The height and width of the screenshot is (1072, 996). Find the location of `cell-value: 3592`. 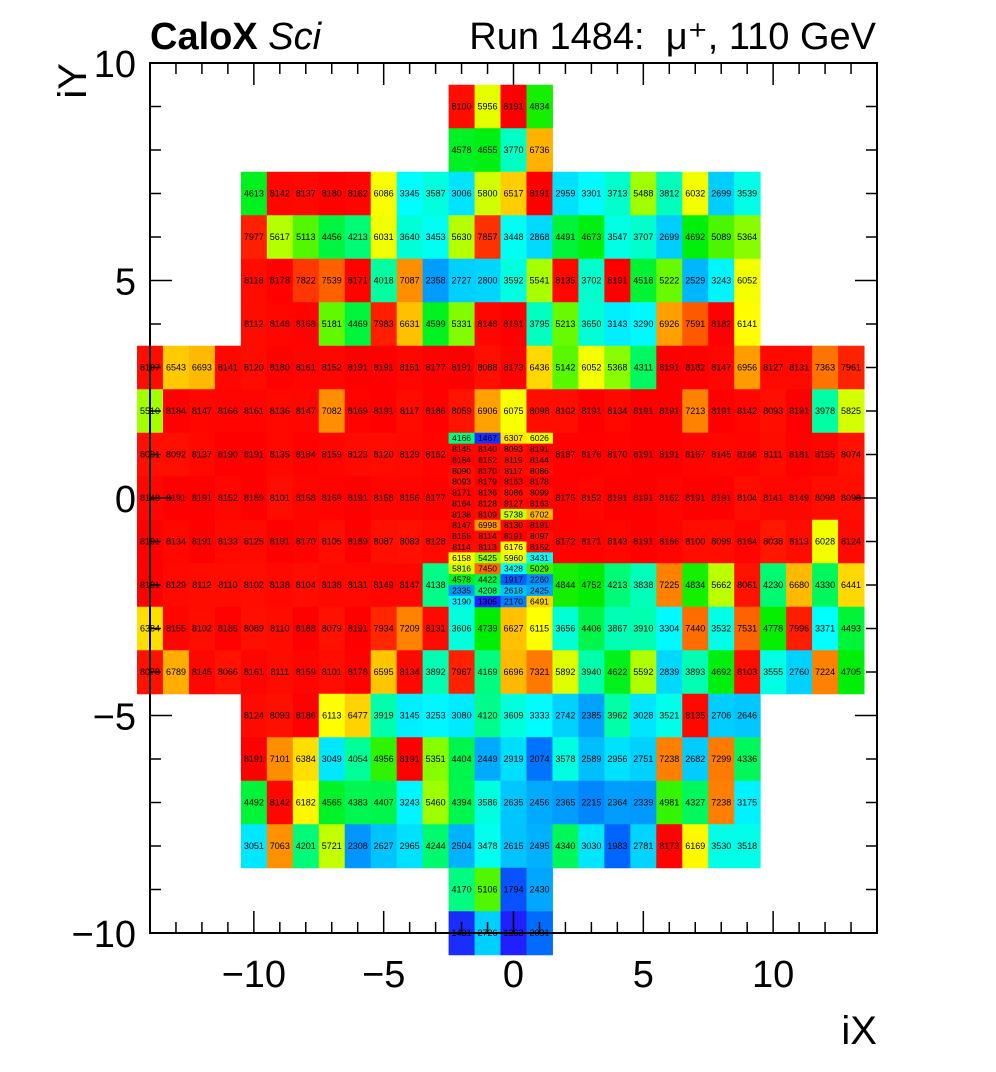

cell-value: 3592 is located at coordinates (513, 281).